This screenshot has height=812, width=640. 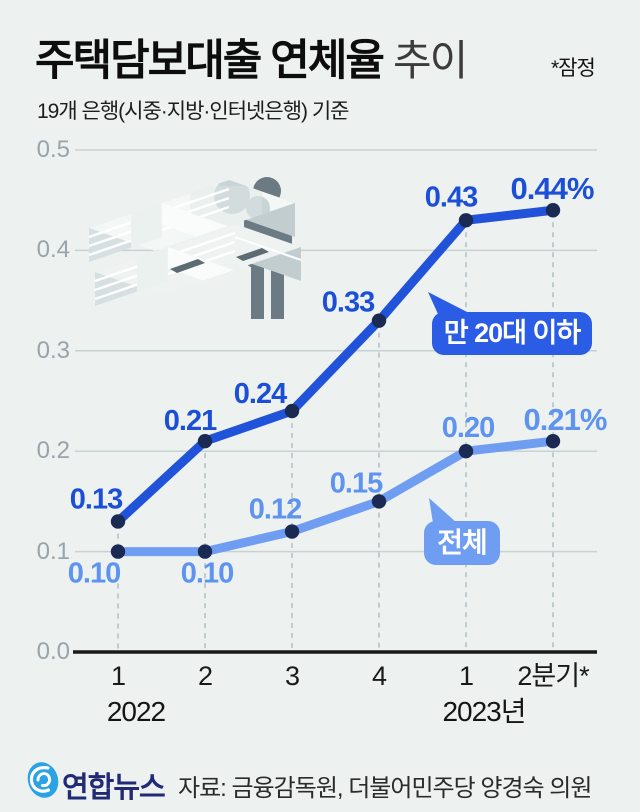 I want to click on y-tick-label: 0.5, so click(x=53, y=149).